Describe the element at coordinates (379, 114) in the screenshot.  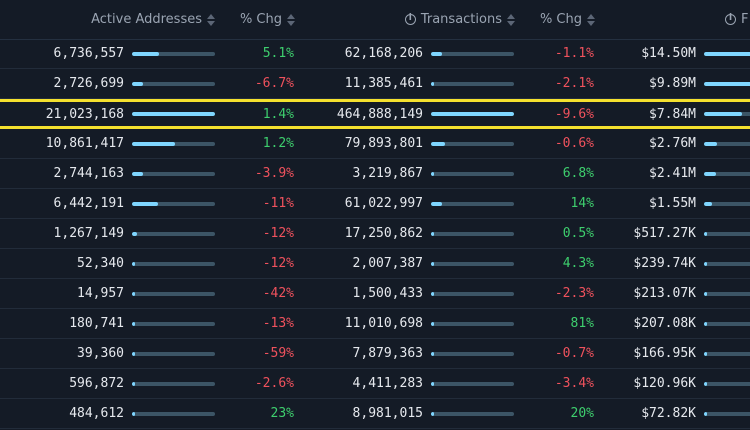
I see `transactions-value: 464,888,149` at that location.